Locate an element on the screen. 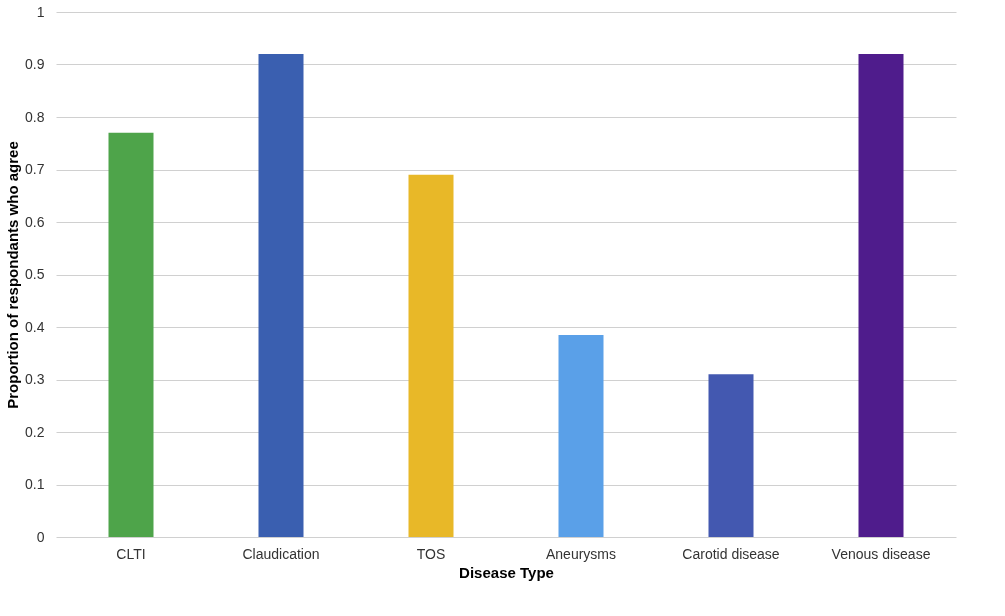 The image size is (1005, 616). x-tick-label: Claudication is located at coordinates (281, 553).